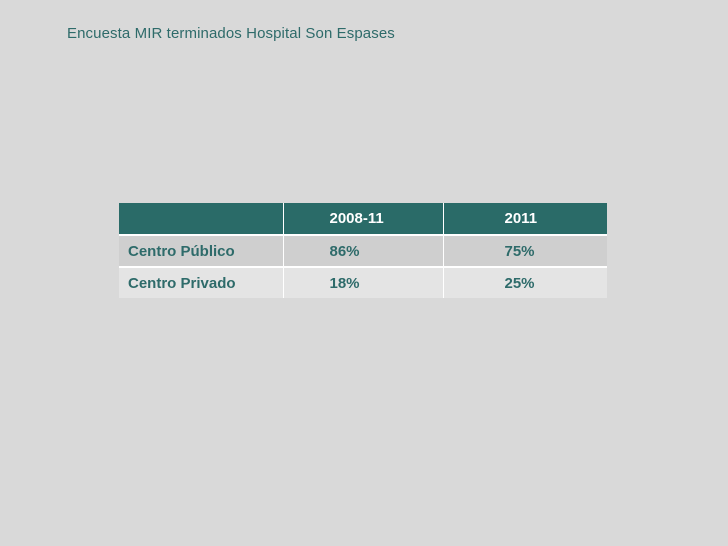 Image resolution: width=728 pixels, height=546 pixels. What do you see at coordinates (201, 282) in the screenshot?
I see `row-label-centro-privado: Centro Privado` at bounding box center [201, 282].